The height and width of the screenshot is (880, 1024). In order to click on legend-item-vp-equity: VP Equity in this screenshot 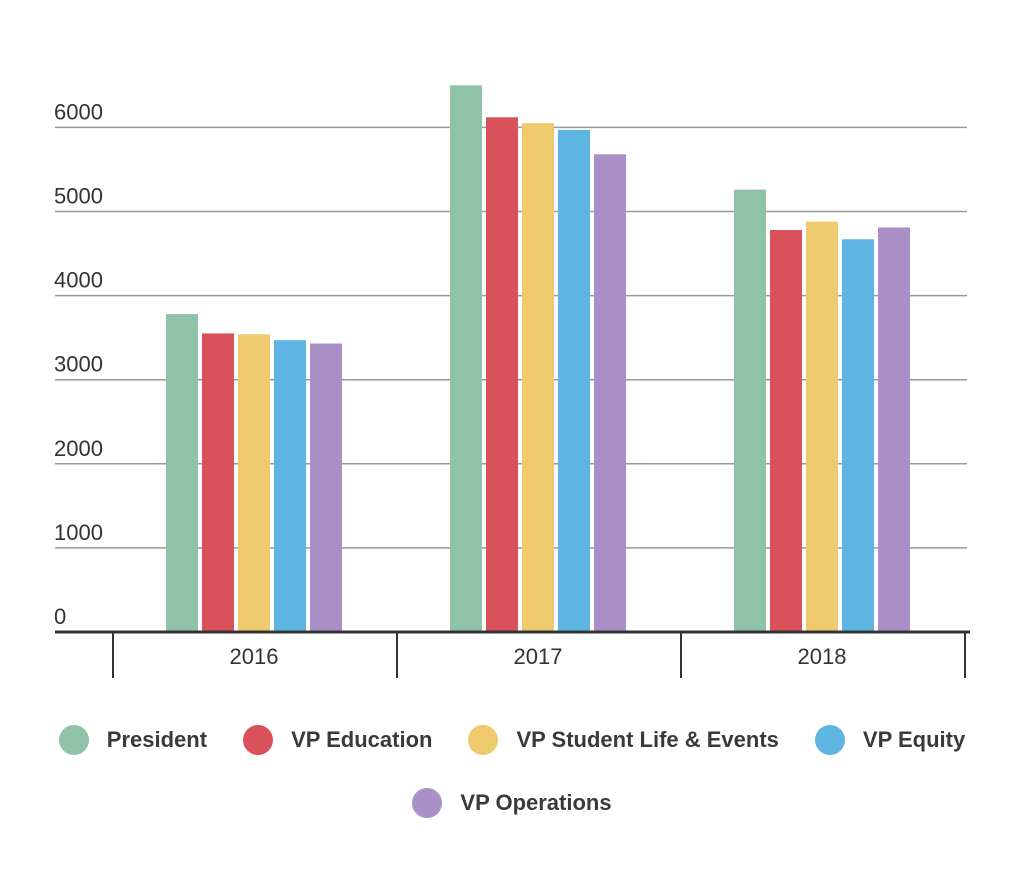, I will do `click(890, 740)`.